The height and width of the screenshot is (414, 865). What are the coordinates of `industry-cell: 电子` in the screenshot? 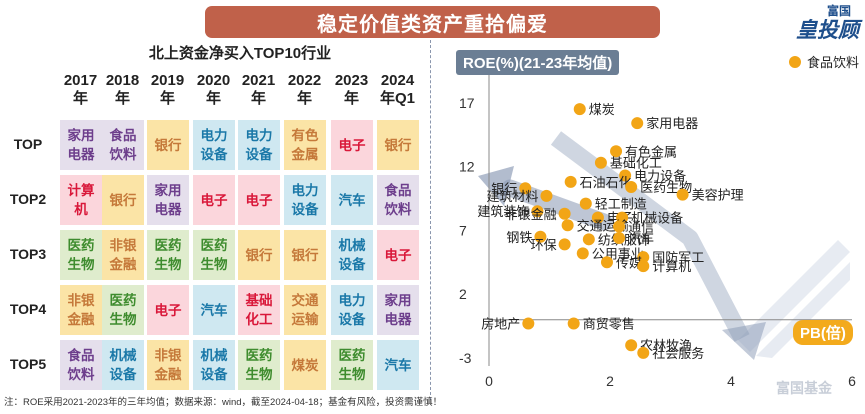 It's located at (214, 200).